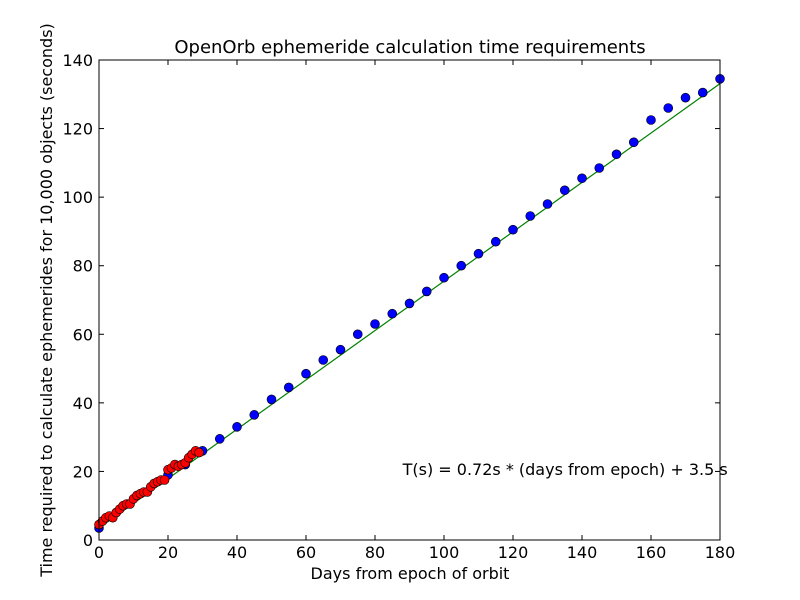  What do you see at coordinates (77, 60) in the screenshot?
I see `y-tick-label: 140` at bounding box center [77, 60].